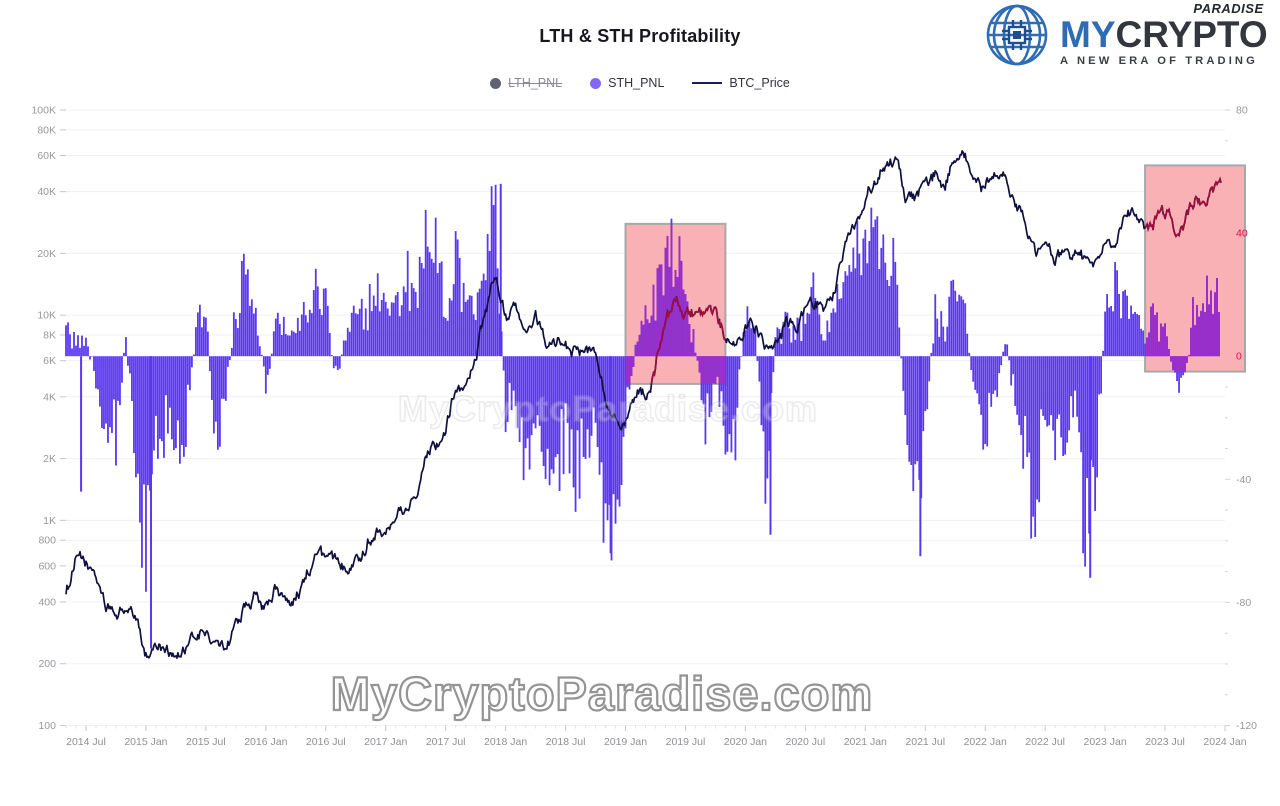  I want to click on globe-circuit-icon, so click(1017, 35).